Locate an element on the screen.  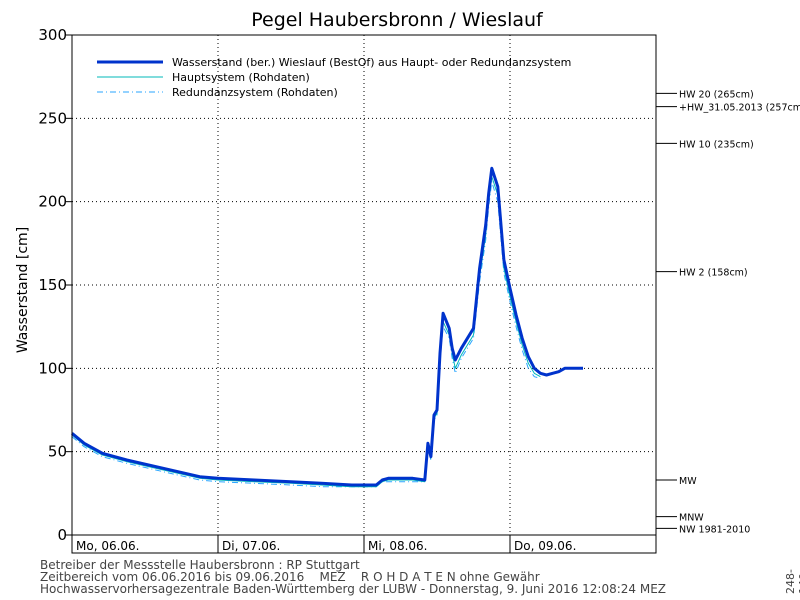
x-axis-days: Mo, 06.06. Di, 07.06. Mi, 08.06. Do, 09.06. is located at coordinates (326, 544).